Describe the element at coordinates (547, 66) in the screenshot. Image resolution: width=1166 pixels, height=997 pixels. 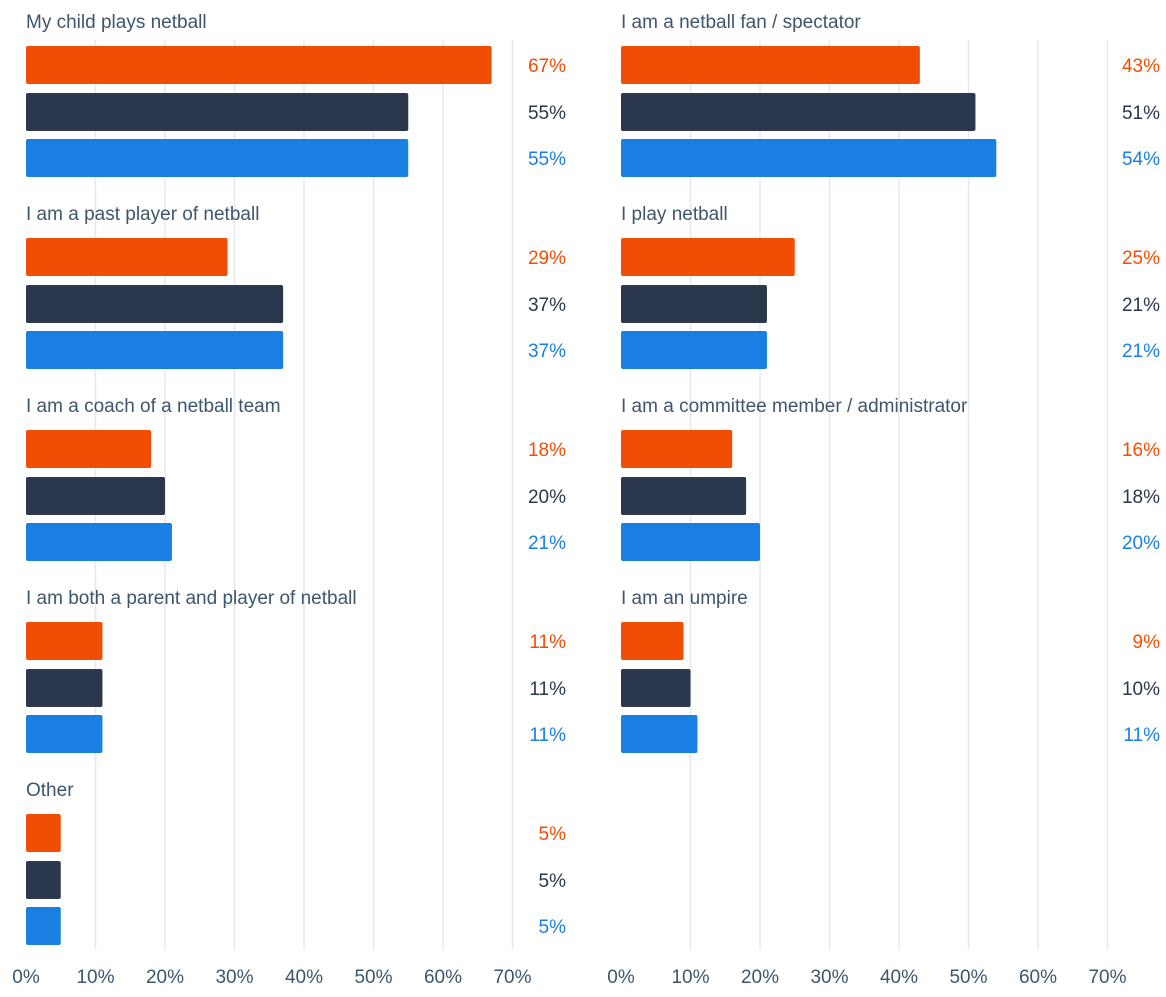
I see `left-value-label-orange: 67%` at that location.